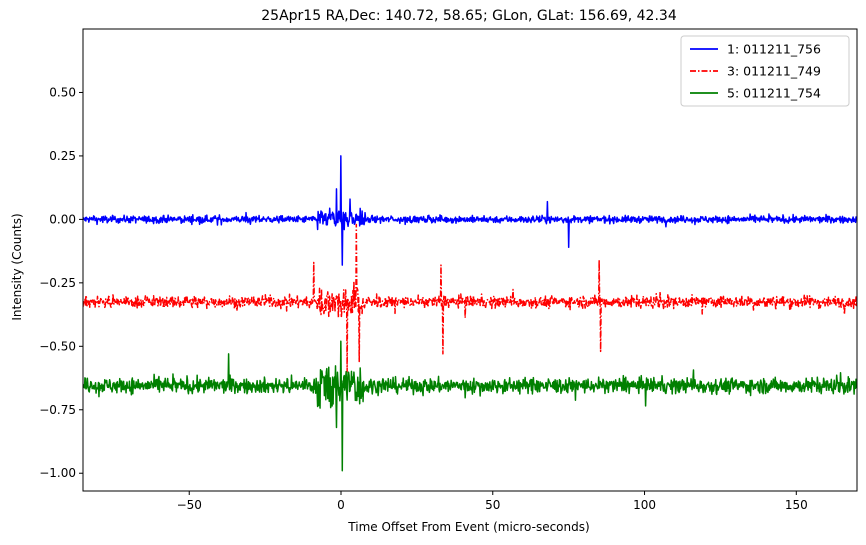 This screenshot has height=545, width=866. I want to click on legend-label-2: 3: 011211_749, so click(774, 71).